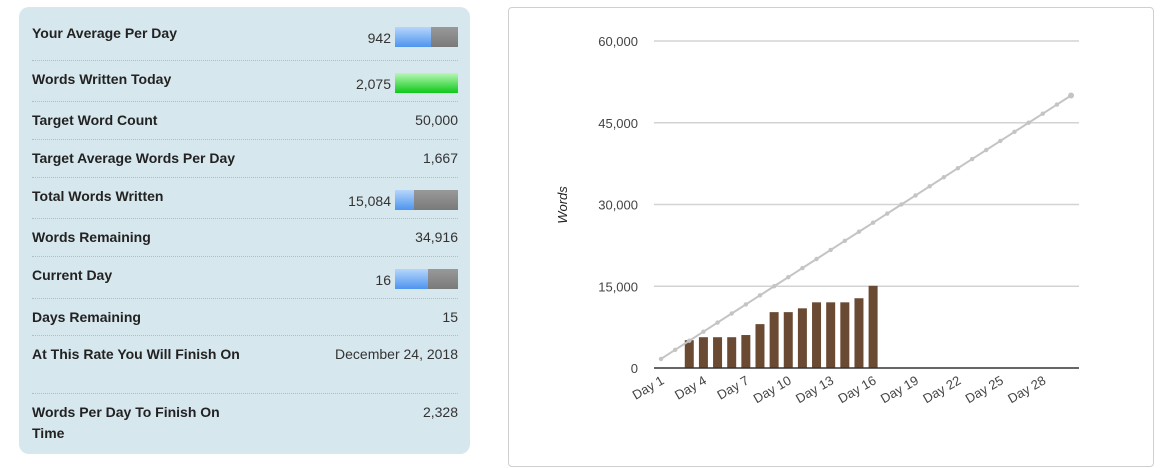 Image resolution: width=1172 pixels, height=468 pixels. I want to click on stat-value: 1,667, so click(440, 158).